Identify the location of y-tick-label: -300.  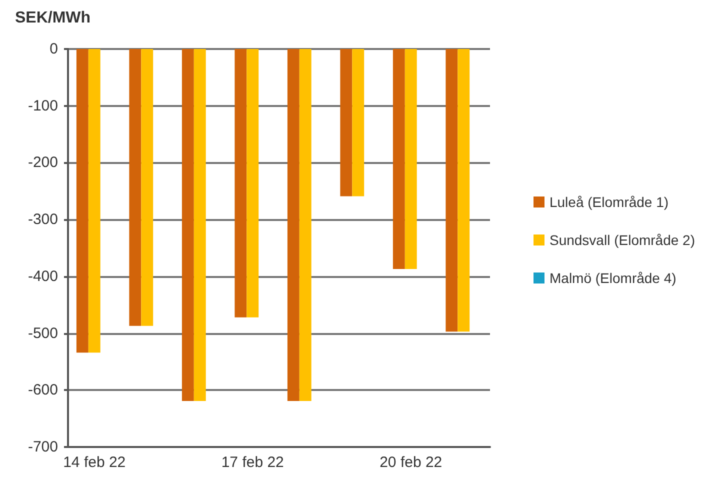
(43, 219).